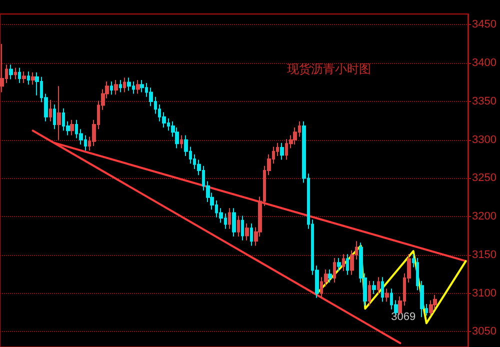  Describe the element at coordinates (484, 63) in the screenshot. I see `y-tick-label: 3400` at that location.